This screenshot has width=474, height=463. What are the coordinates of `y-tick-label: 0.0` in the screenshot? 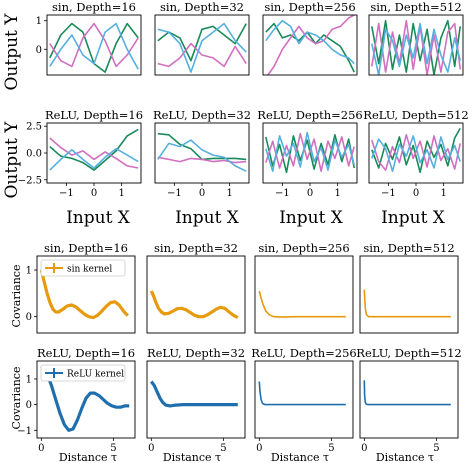 It's located at (34, 154).